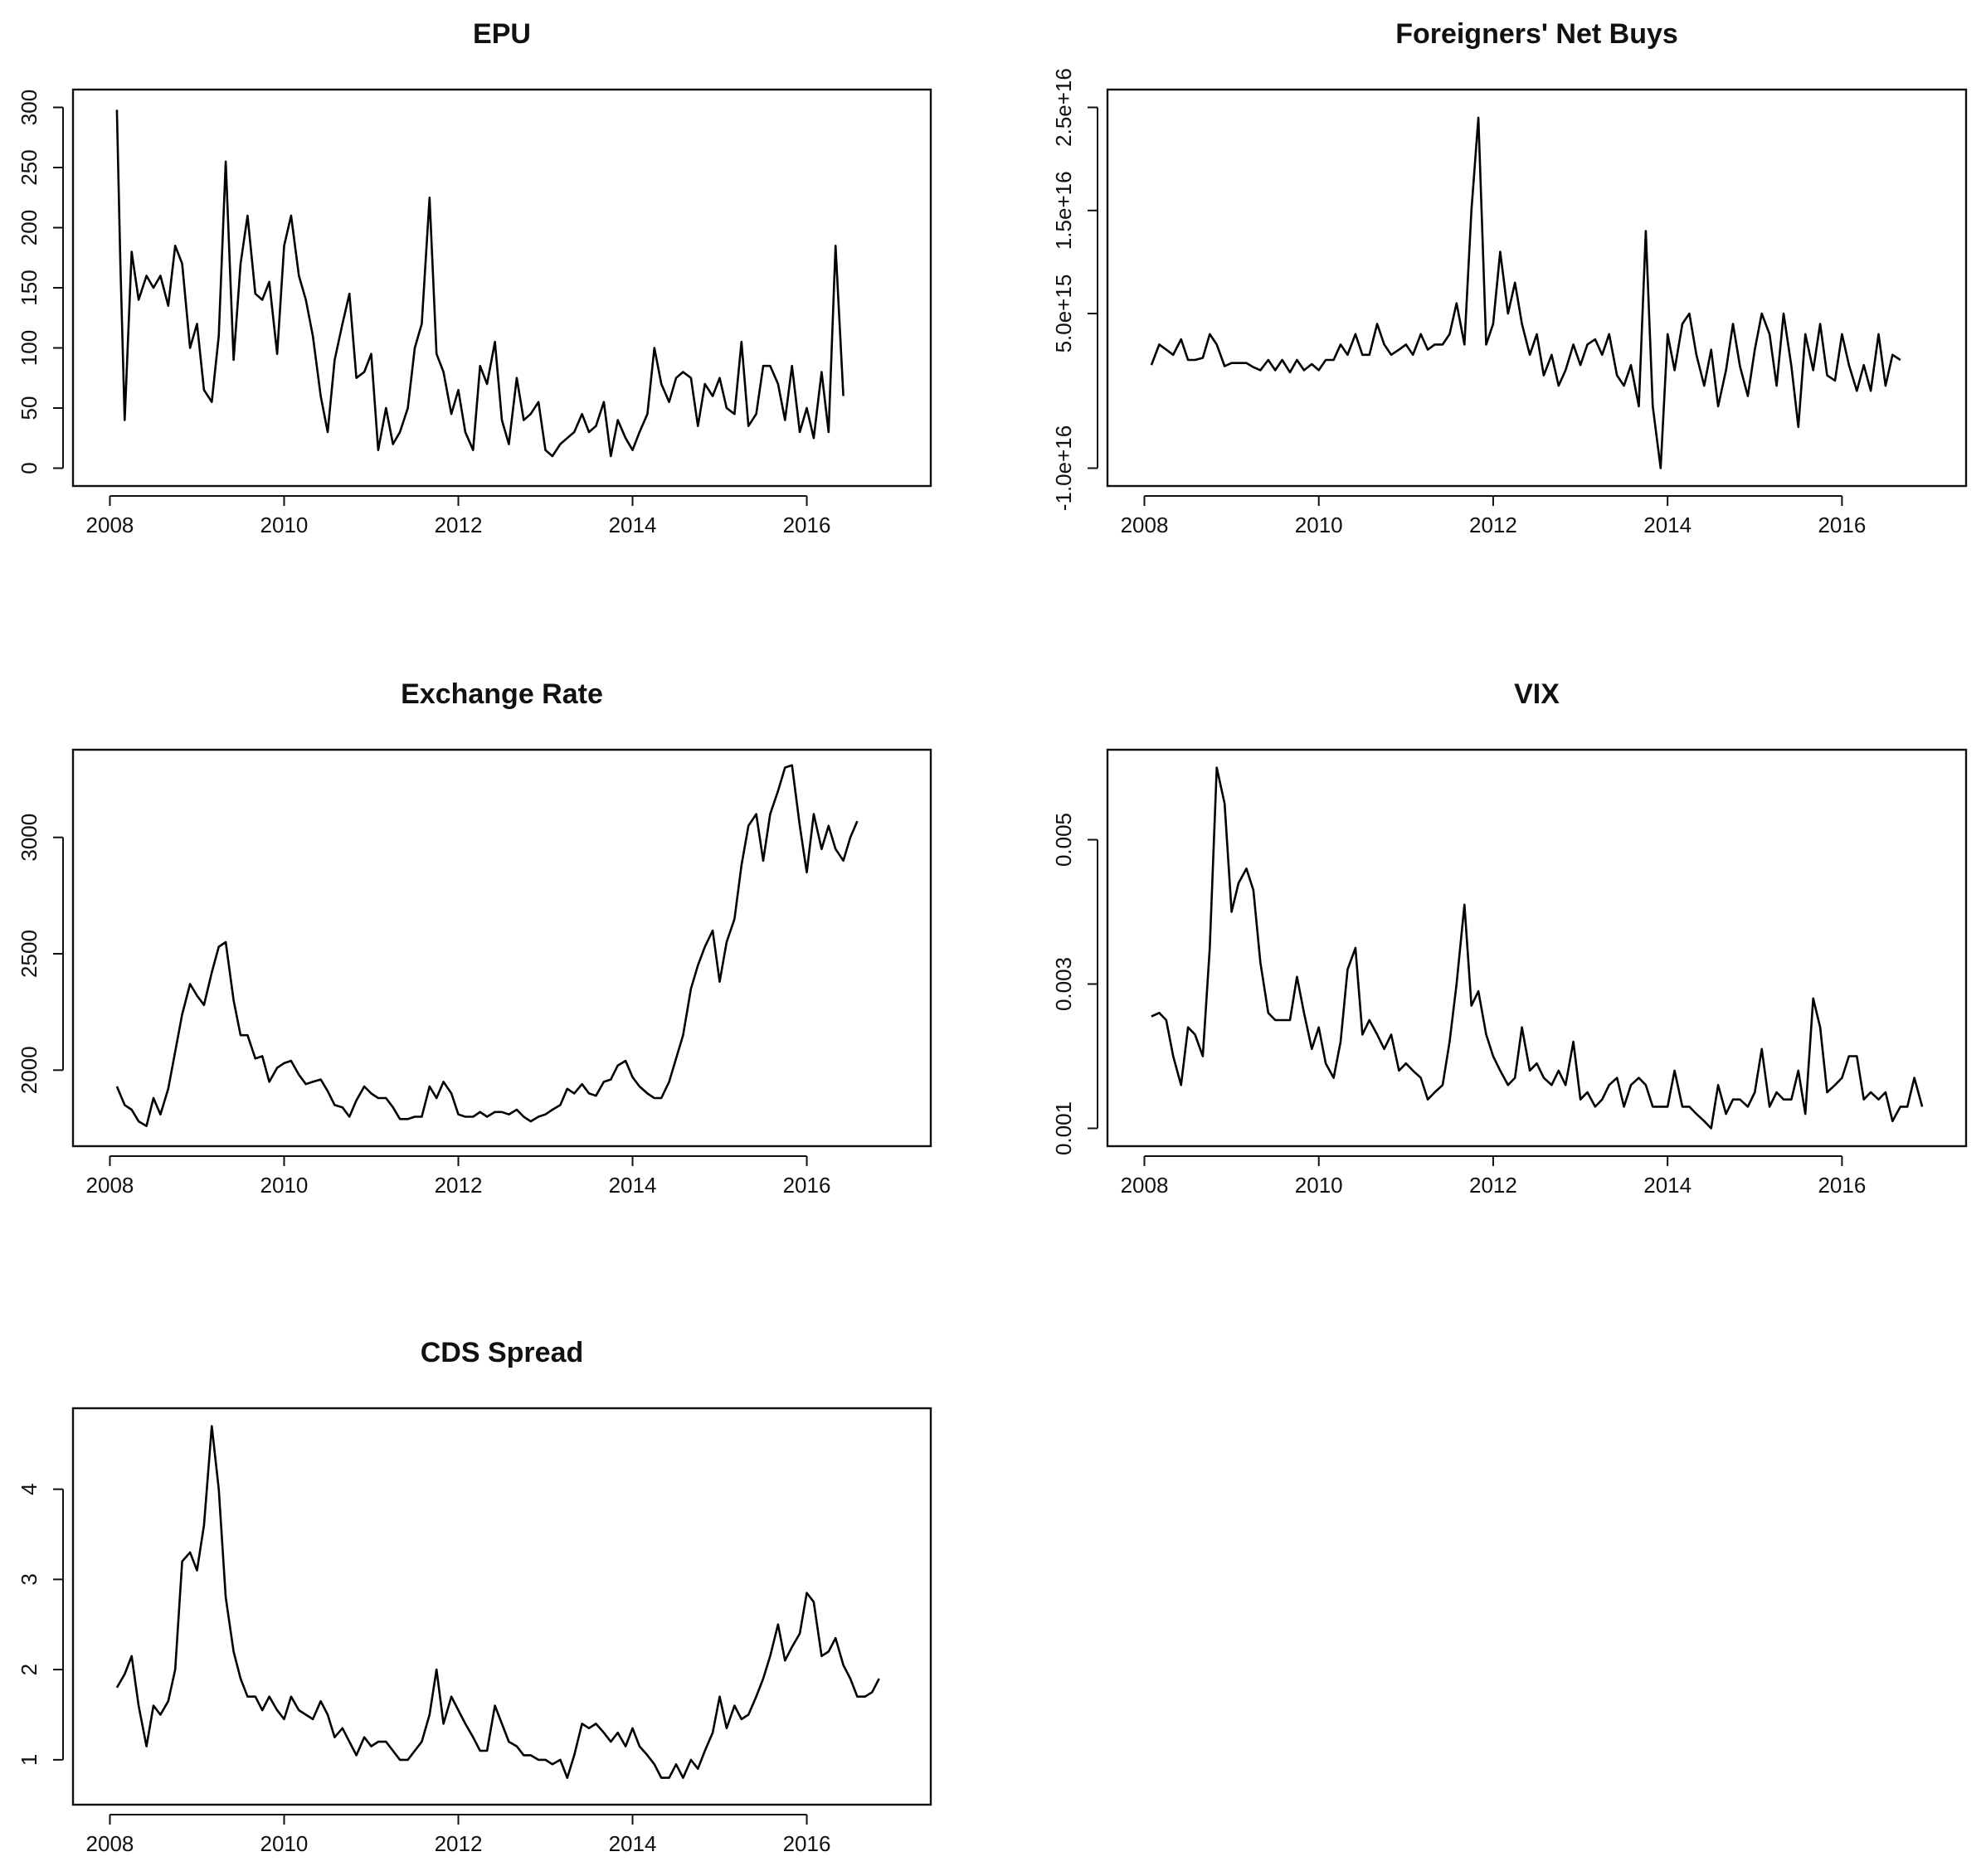 This screenshot has height=1876, width=1986. Describe the element at coordinates (1537, 694) in the screenshot. I see `chart-title: VIX` at that location.